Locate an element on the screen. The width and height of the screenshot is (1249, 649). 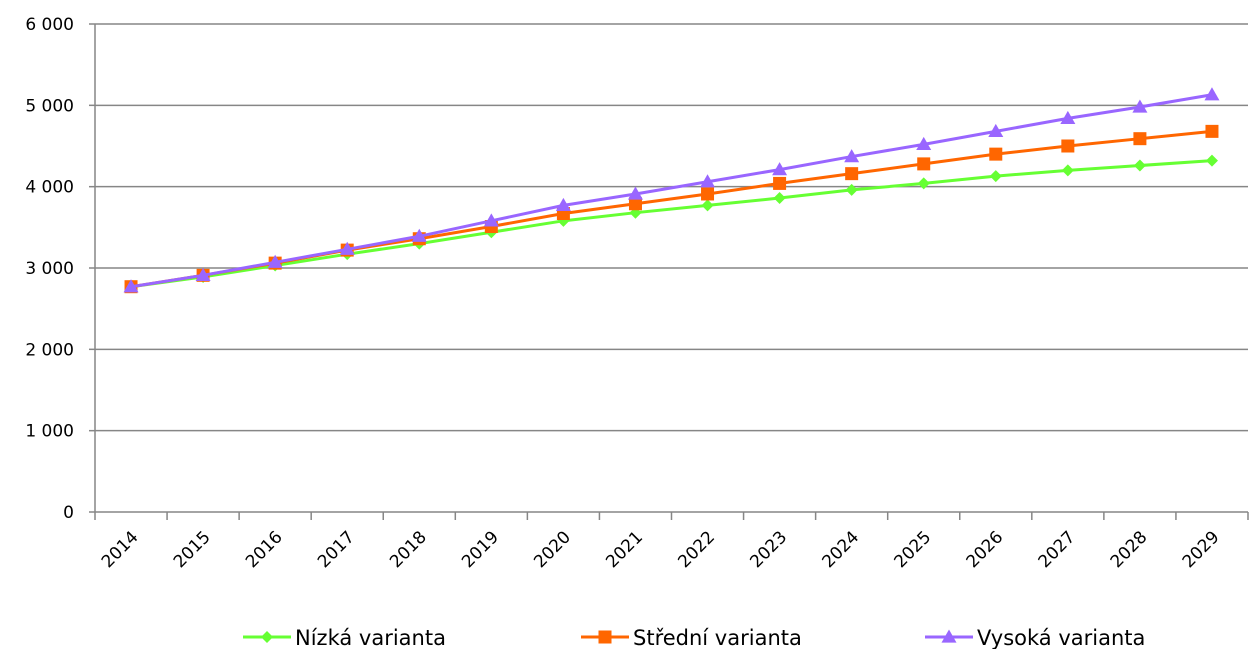
y-tick-labels: 0 1 000 2 000 3 000 4 000 5 000 6 000 is located at coordinates (49, 269).